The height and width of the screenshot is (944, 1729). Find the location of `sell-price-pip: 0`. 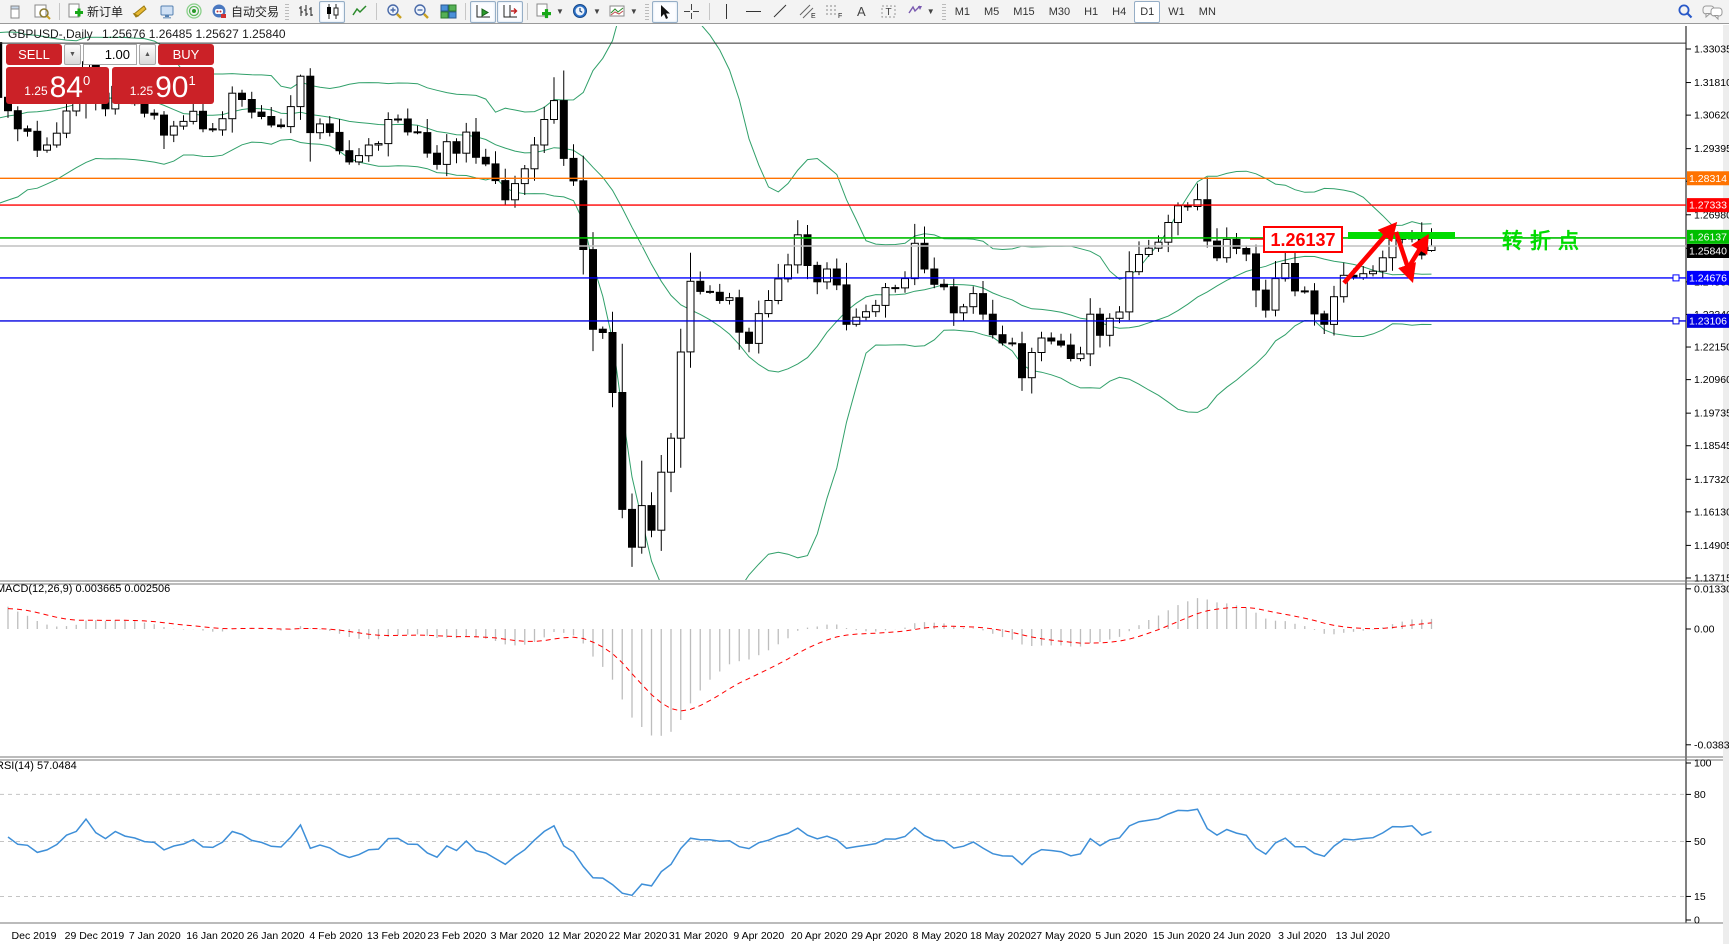

sell-price-pip: 0 is located at coordinates (87, 80).